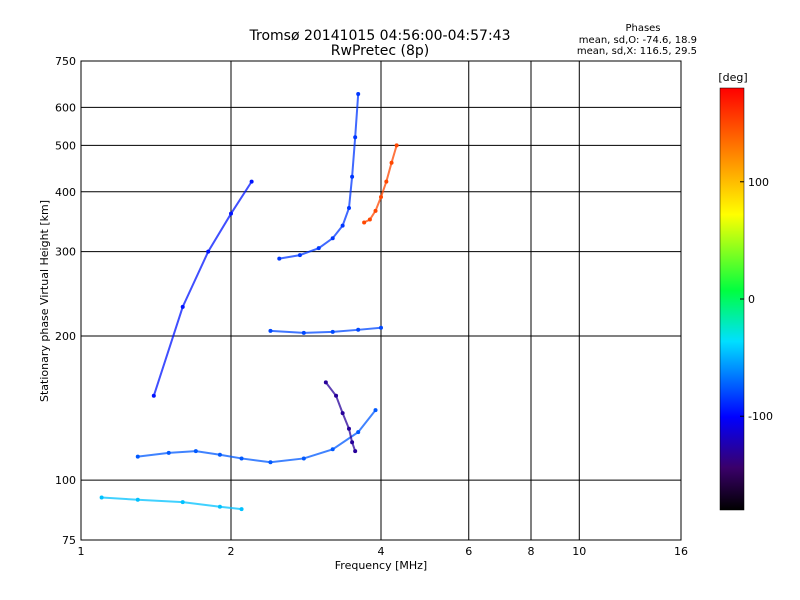 The image size is (800, 600). I want to click on y-tick-label: 400, so click(65, 192).